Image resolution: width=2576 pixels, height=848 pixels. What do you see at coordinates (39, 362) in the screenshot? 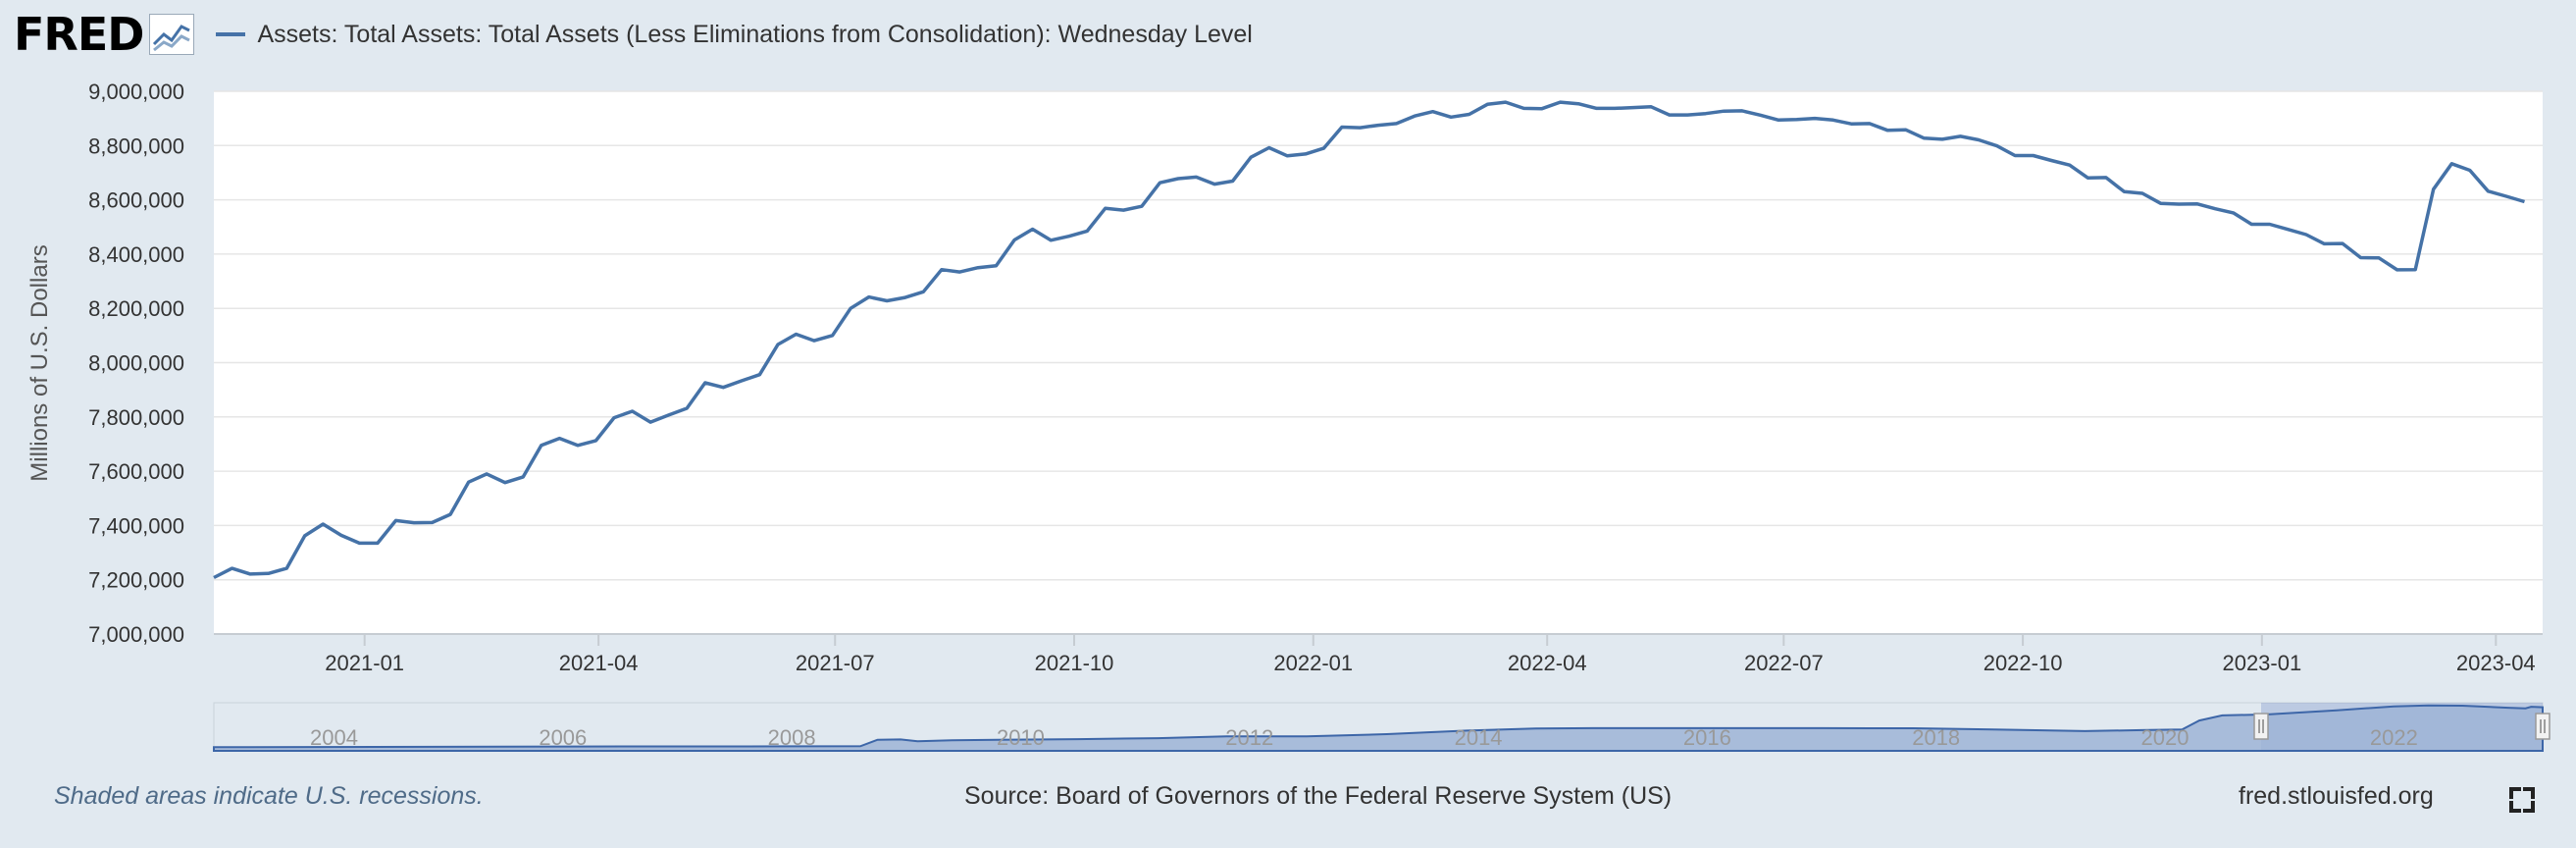
I see `y-axis-label: Millions of U.S. Dollars` at bounding box center [39, 362].